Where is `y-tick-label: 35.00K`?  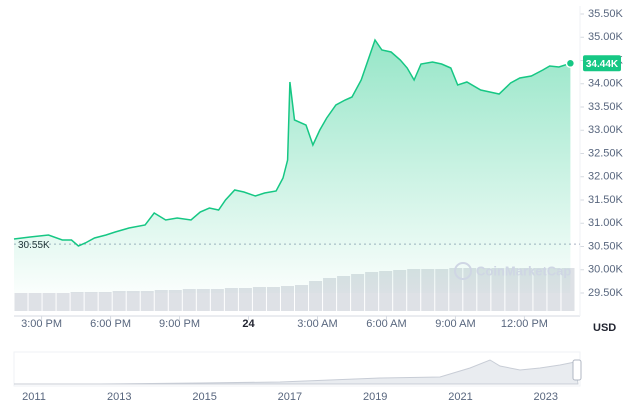
y-tick-label: 35.00K is located at coordinates (606, 37).